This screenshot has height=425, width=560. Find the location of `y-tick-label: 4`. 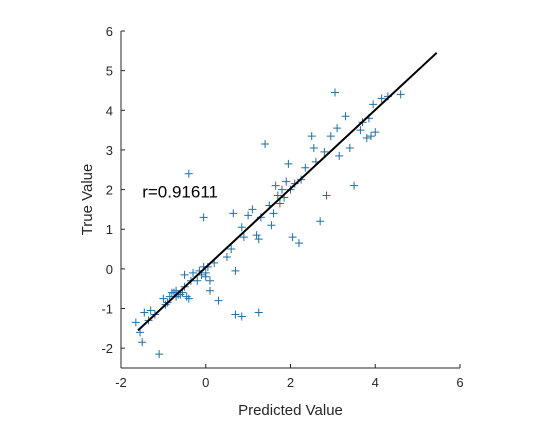

y-tick-label: 4 is located at coordinates (109, 110).